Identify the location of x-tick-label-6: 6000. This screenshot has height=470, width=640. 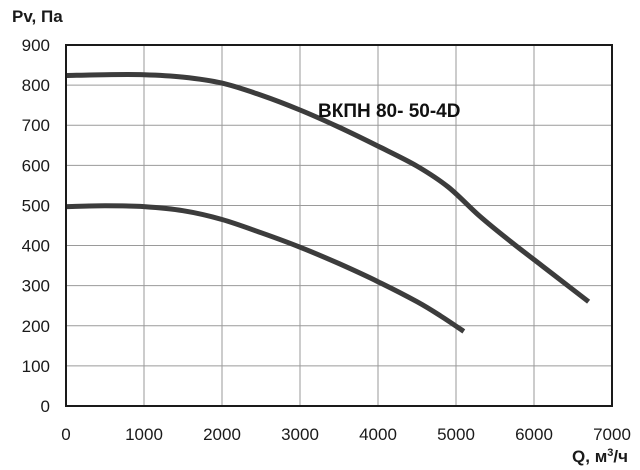
(534, 434).